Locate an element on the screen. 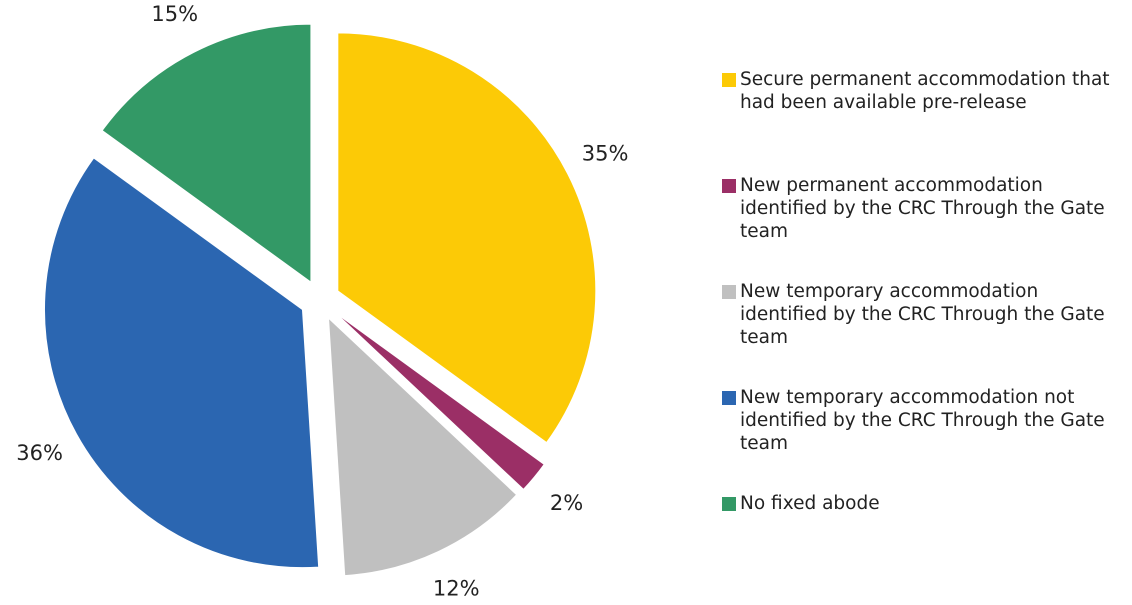 This screenshot has width=1132, height=605. legend-label: No fixed abode is located at coordinates (810, 503).